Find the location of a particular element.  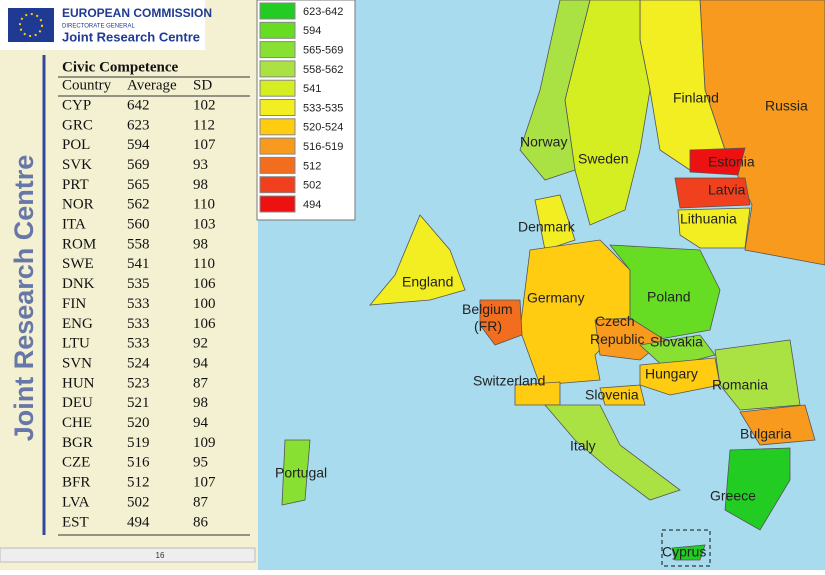

cell: POL is located at coordinates (76, 145).